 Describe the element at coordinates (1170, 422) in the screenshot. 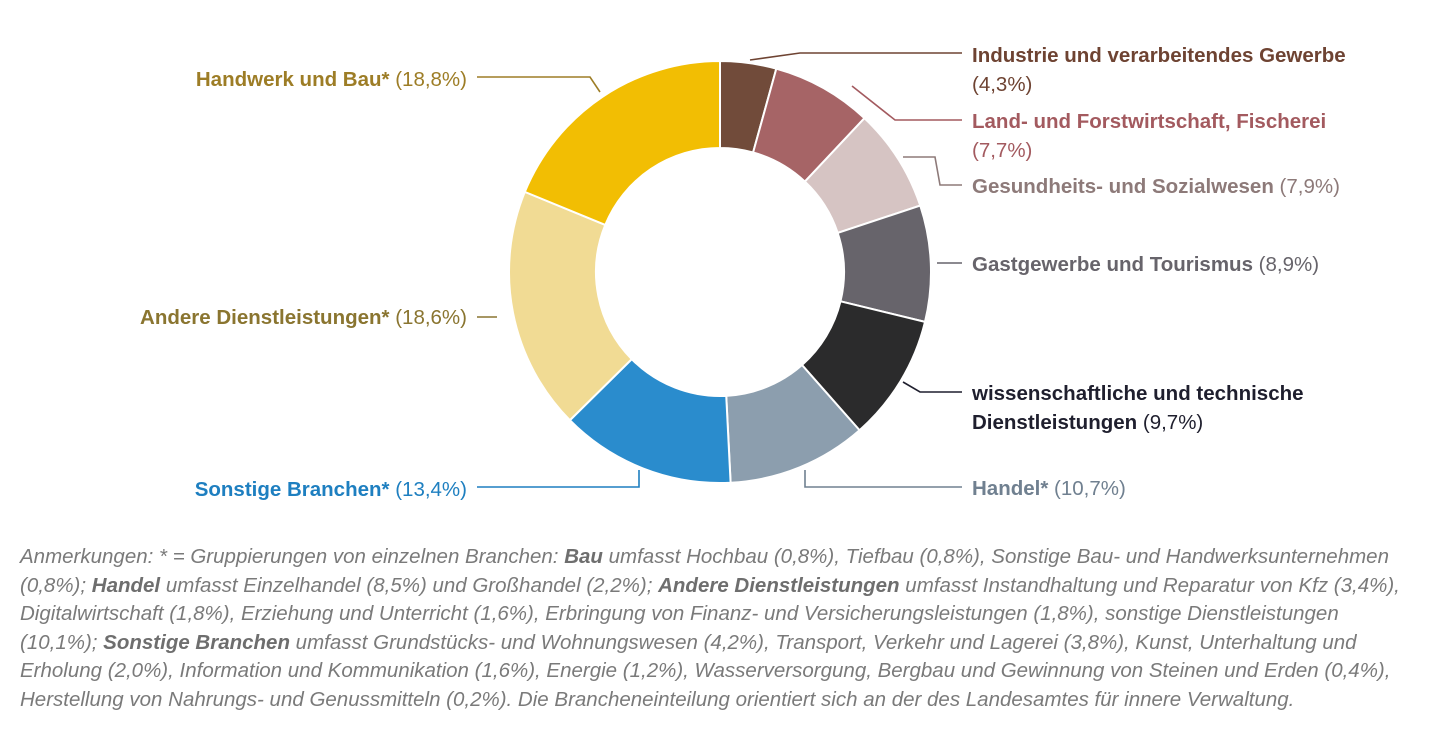

I see `slice-label-value: (9,7%)` at that location.